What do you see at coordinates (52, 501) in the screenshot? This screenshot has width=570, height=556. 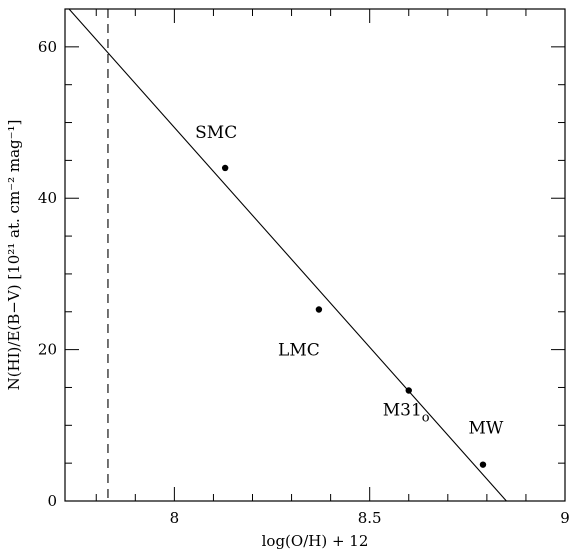 I see `y-tick-label: 0` at bounding box center [52, 501].